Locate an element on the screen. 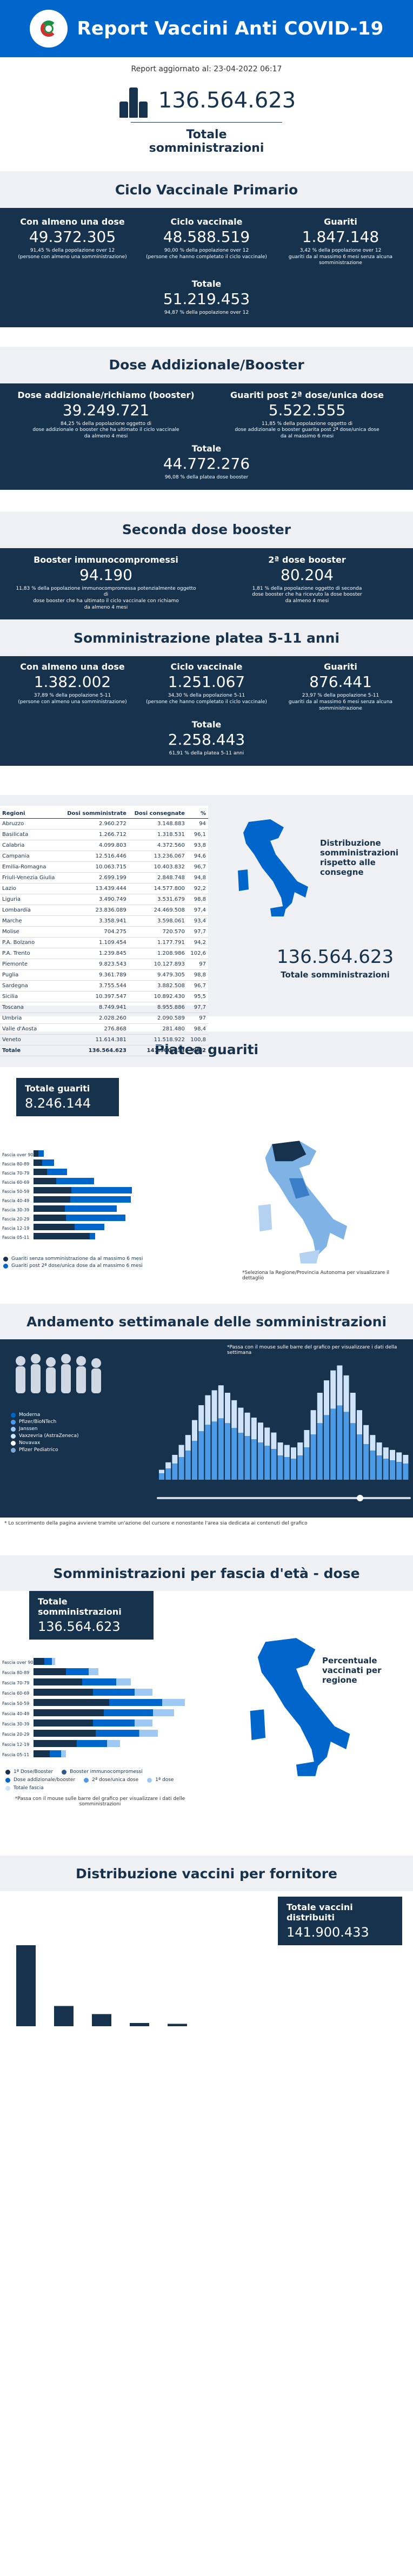  table-row: Calabria 4.099.803 4.372.560 93,8 is located at coordinates (104, 845).